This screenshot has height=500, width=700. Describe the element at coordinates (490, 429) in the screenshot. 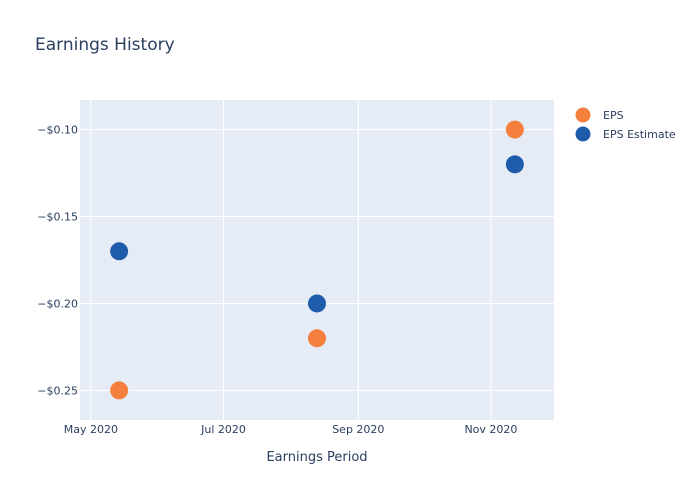

I see `x-tick-label: Nov 2020` at that location.